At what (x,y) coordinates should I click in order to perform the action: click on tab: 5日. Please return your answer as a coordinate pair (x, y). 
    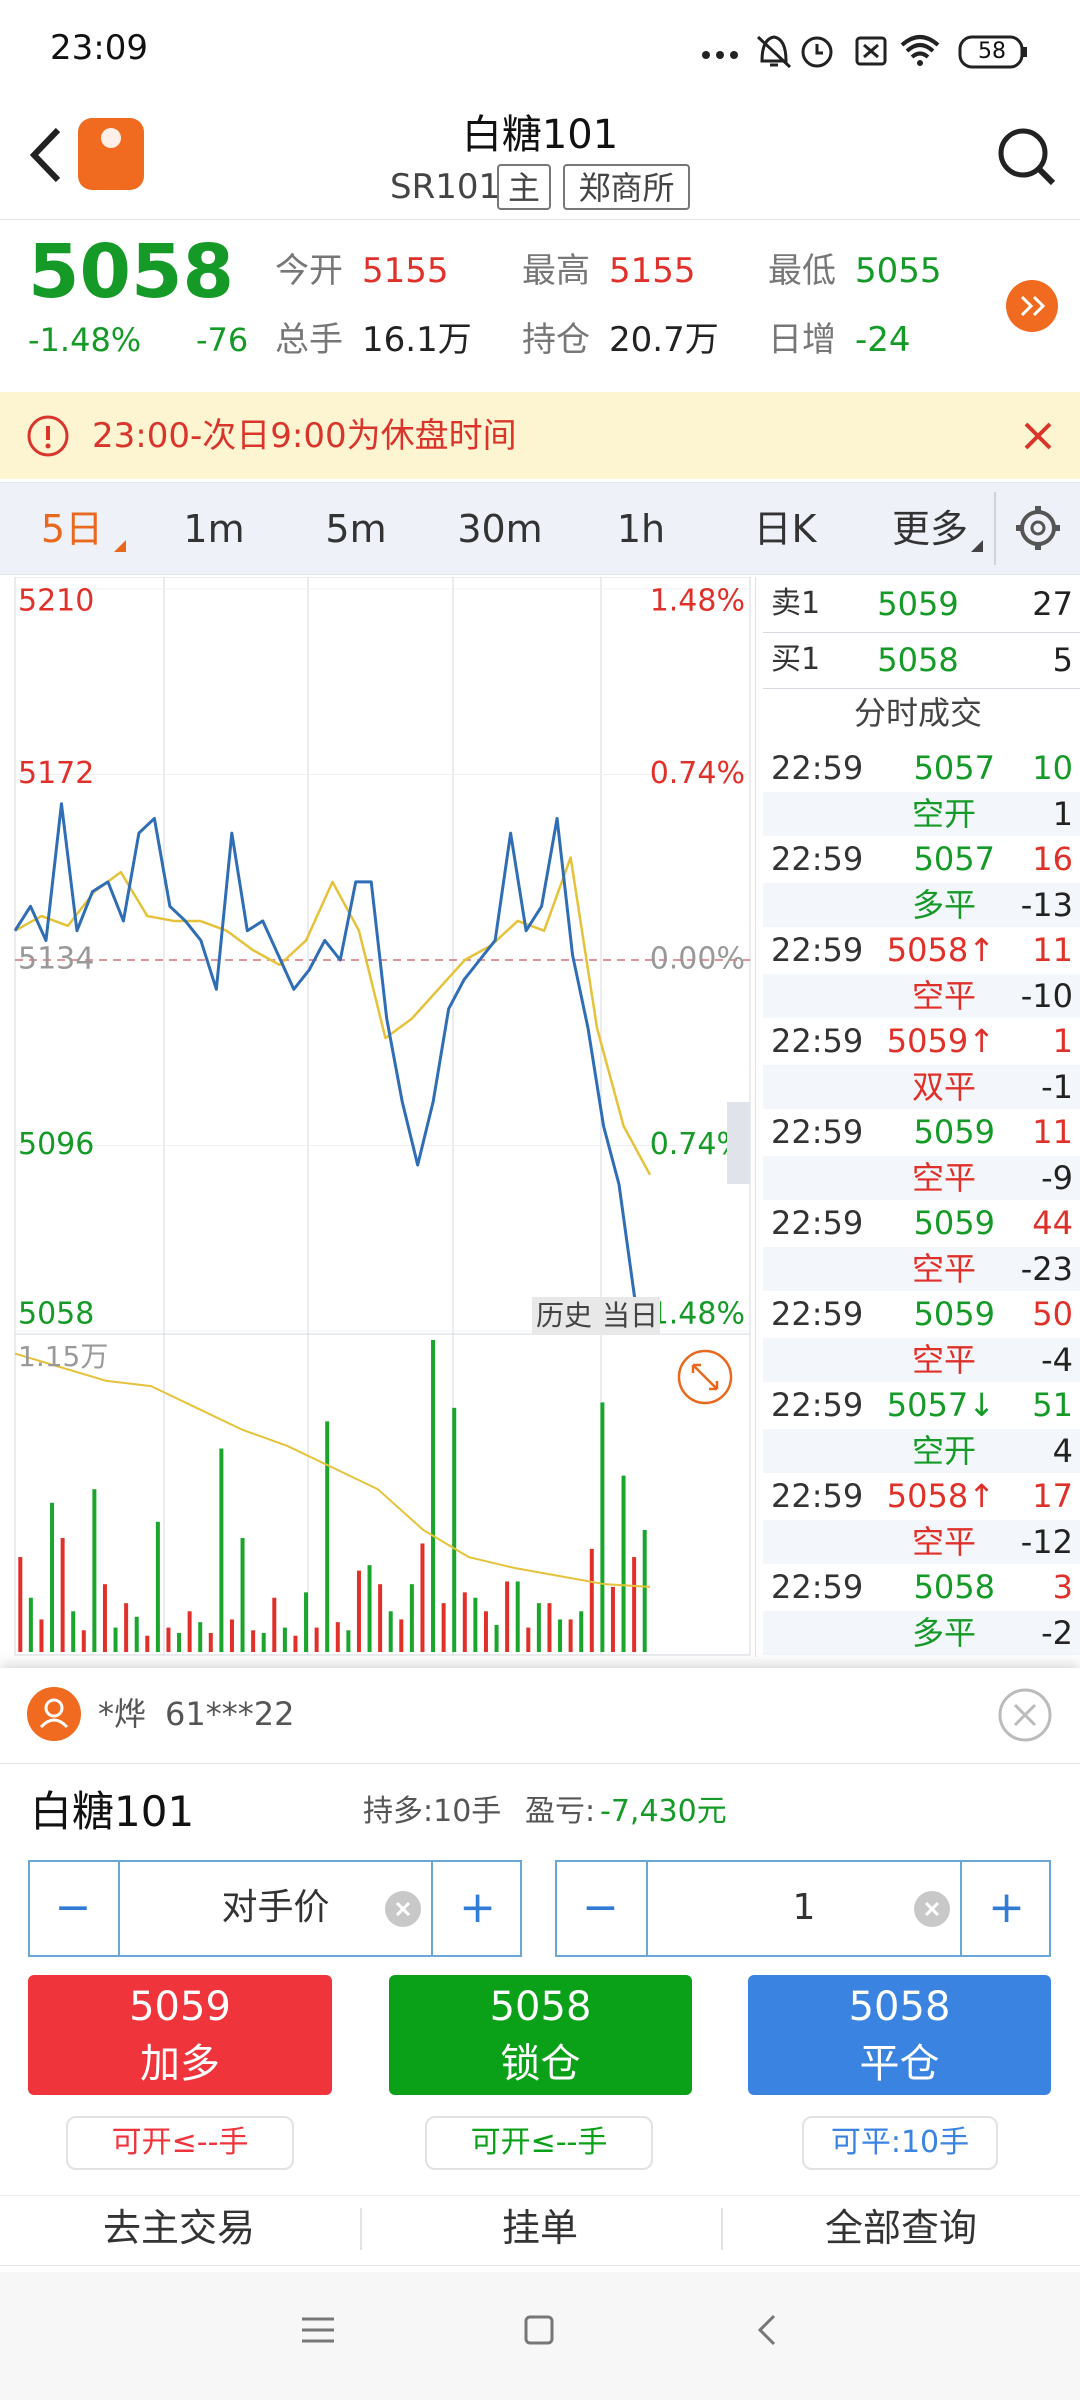
    Looking at the image, I should click on (72, 529).